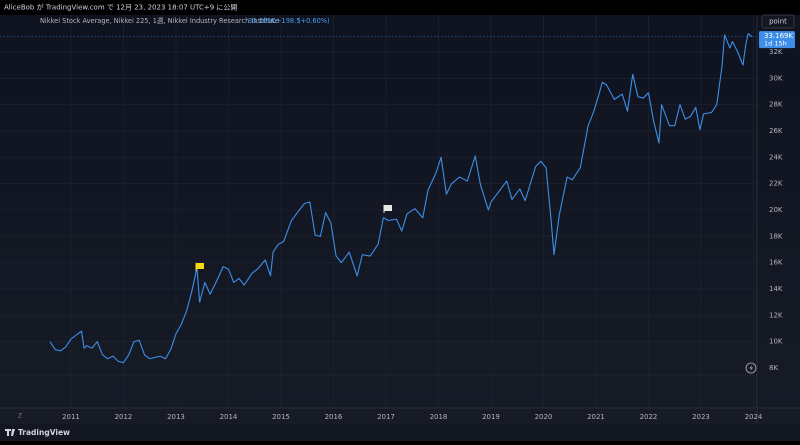  I want to click on y-tick-label: 12K, so click(776, 315).